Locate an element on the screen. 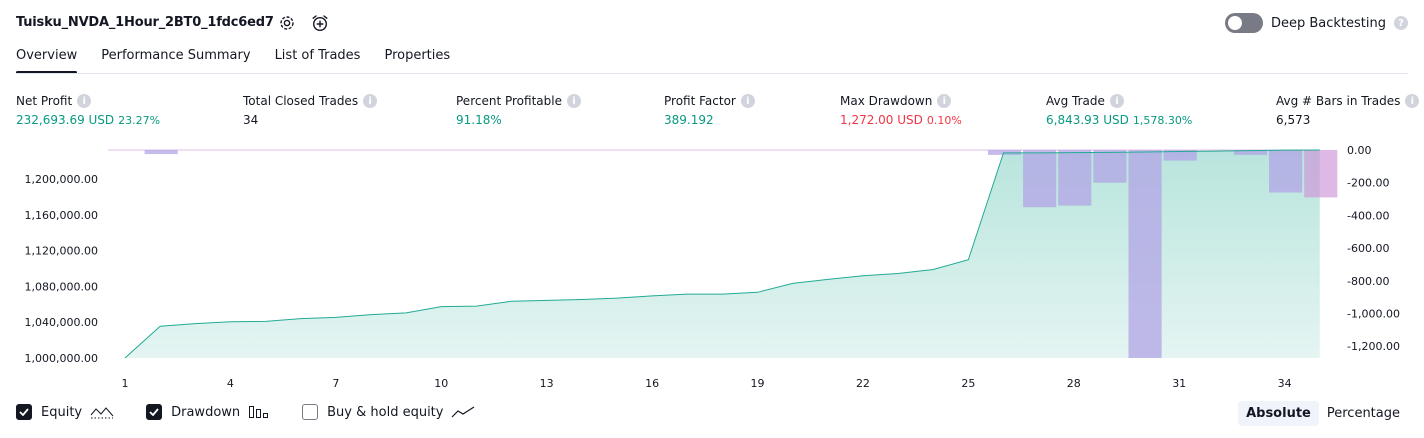 This screenshot has height=438, width=1424. stat-net-profit: Net Profit i 232,693.69 USD 23.27% is located at coordinates (88, 110).